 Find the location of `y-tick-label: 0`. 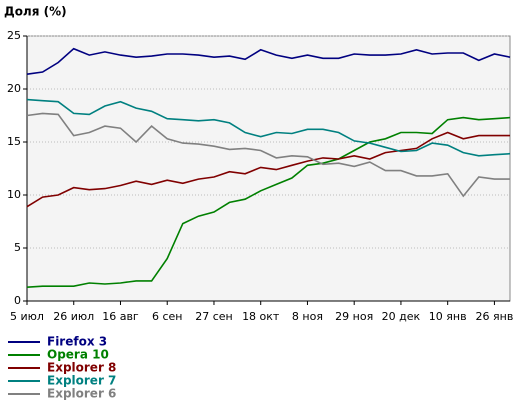

y-tick-label: 0 is located at coordinates (17, 300).